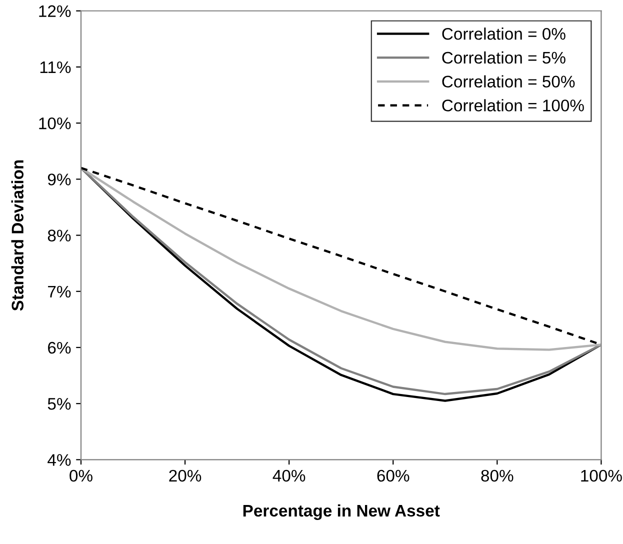 Image resolution: width=623 pixels, height=544 pixels. I want to click on y-tick-label: 7%, so click(59, 292).